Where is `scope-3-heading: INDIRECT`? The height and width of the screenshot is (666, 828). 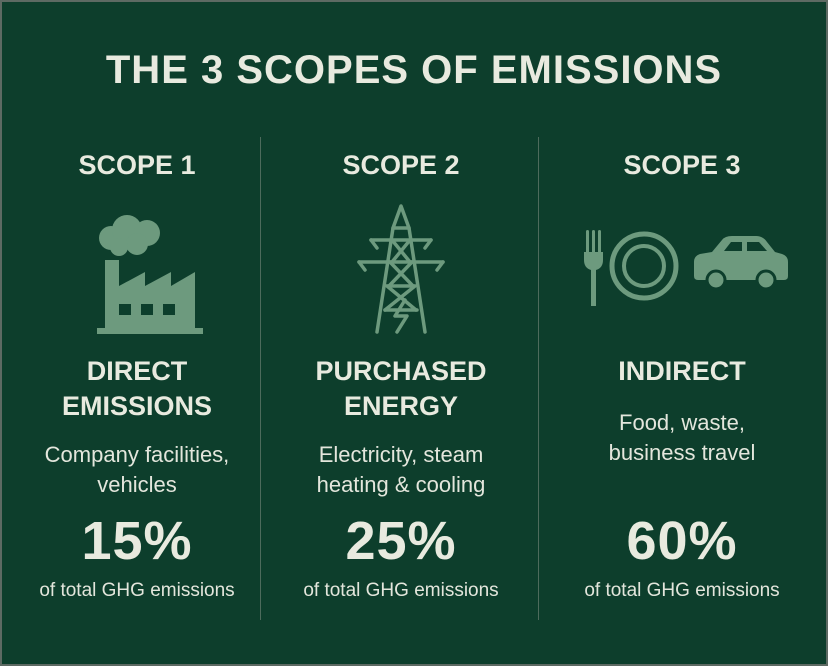
scope-3-heading: INDIRECT is located at coordinates (682, 371).